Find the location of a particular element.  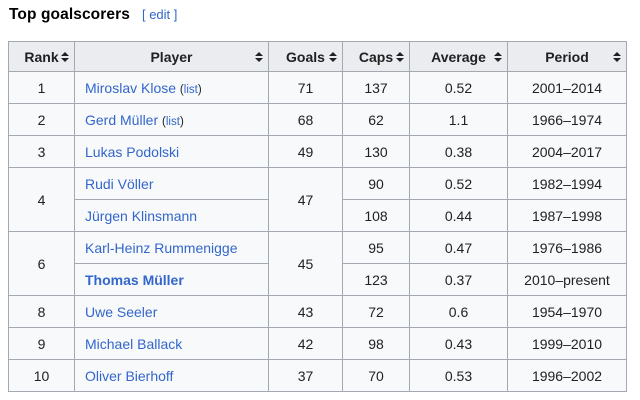

cell-goals: 42 is located at coordinates (305, 343).